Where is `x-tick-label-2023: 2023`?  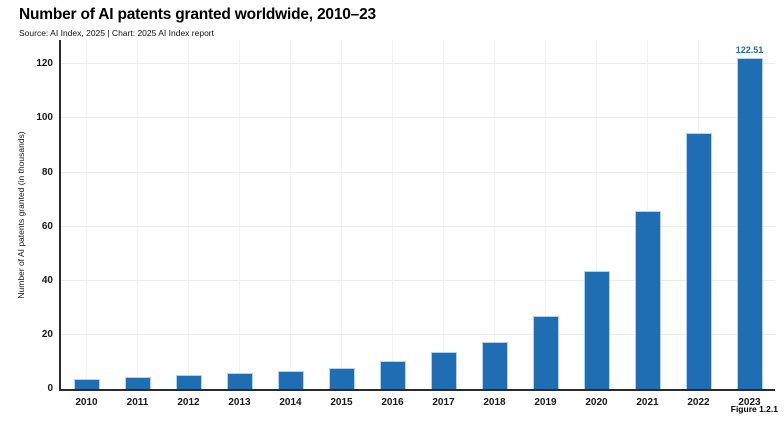 x-tick-label-2023: 2023 is located at coordinates (749, 402).